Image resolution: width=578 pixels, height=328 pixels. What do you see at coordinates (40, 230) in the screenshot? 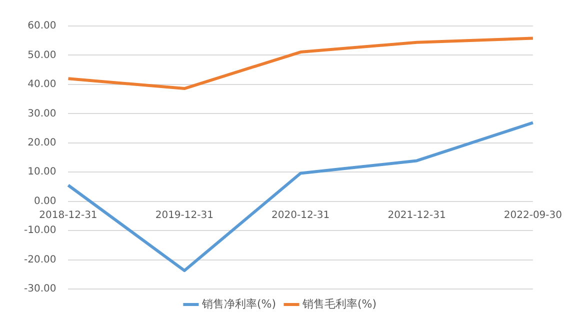
I see `y-tick-label: -10.00` at bounding box center [40, 230].